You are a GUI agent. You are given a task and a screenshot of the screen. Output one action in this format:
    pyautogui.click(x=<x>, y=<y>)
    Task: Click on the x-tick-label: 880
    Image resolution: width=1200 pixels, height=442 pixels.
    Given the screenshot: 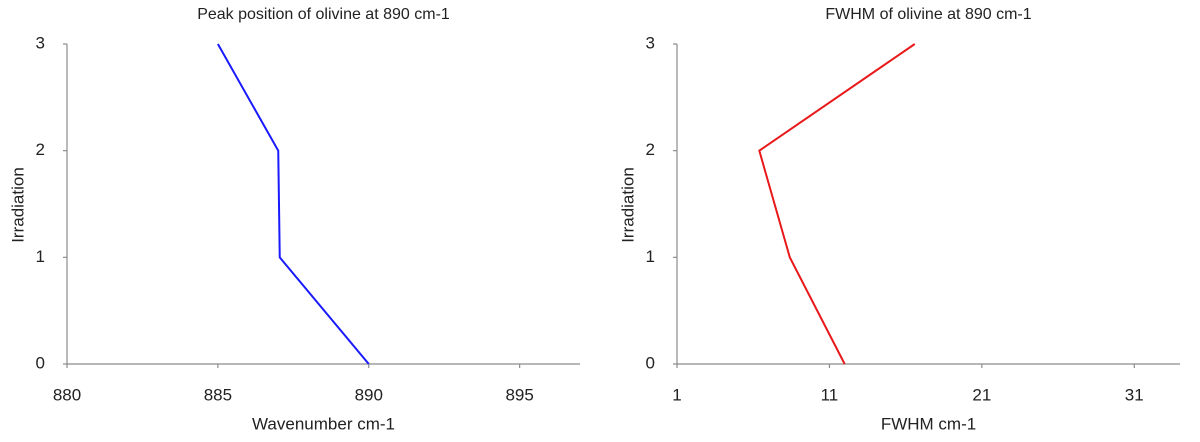 What is the action you would take?
    pyautogui.click(x=67, y=394)
    